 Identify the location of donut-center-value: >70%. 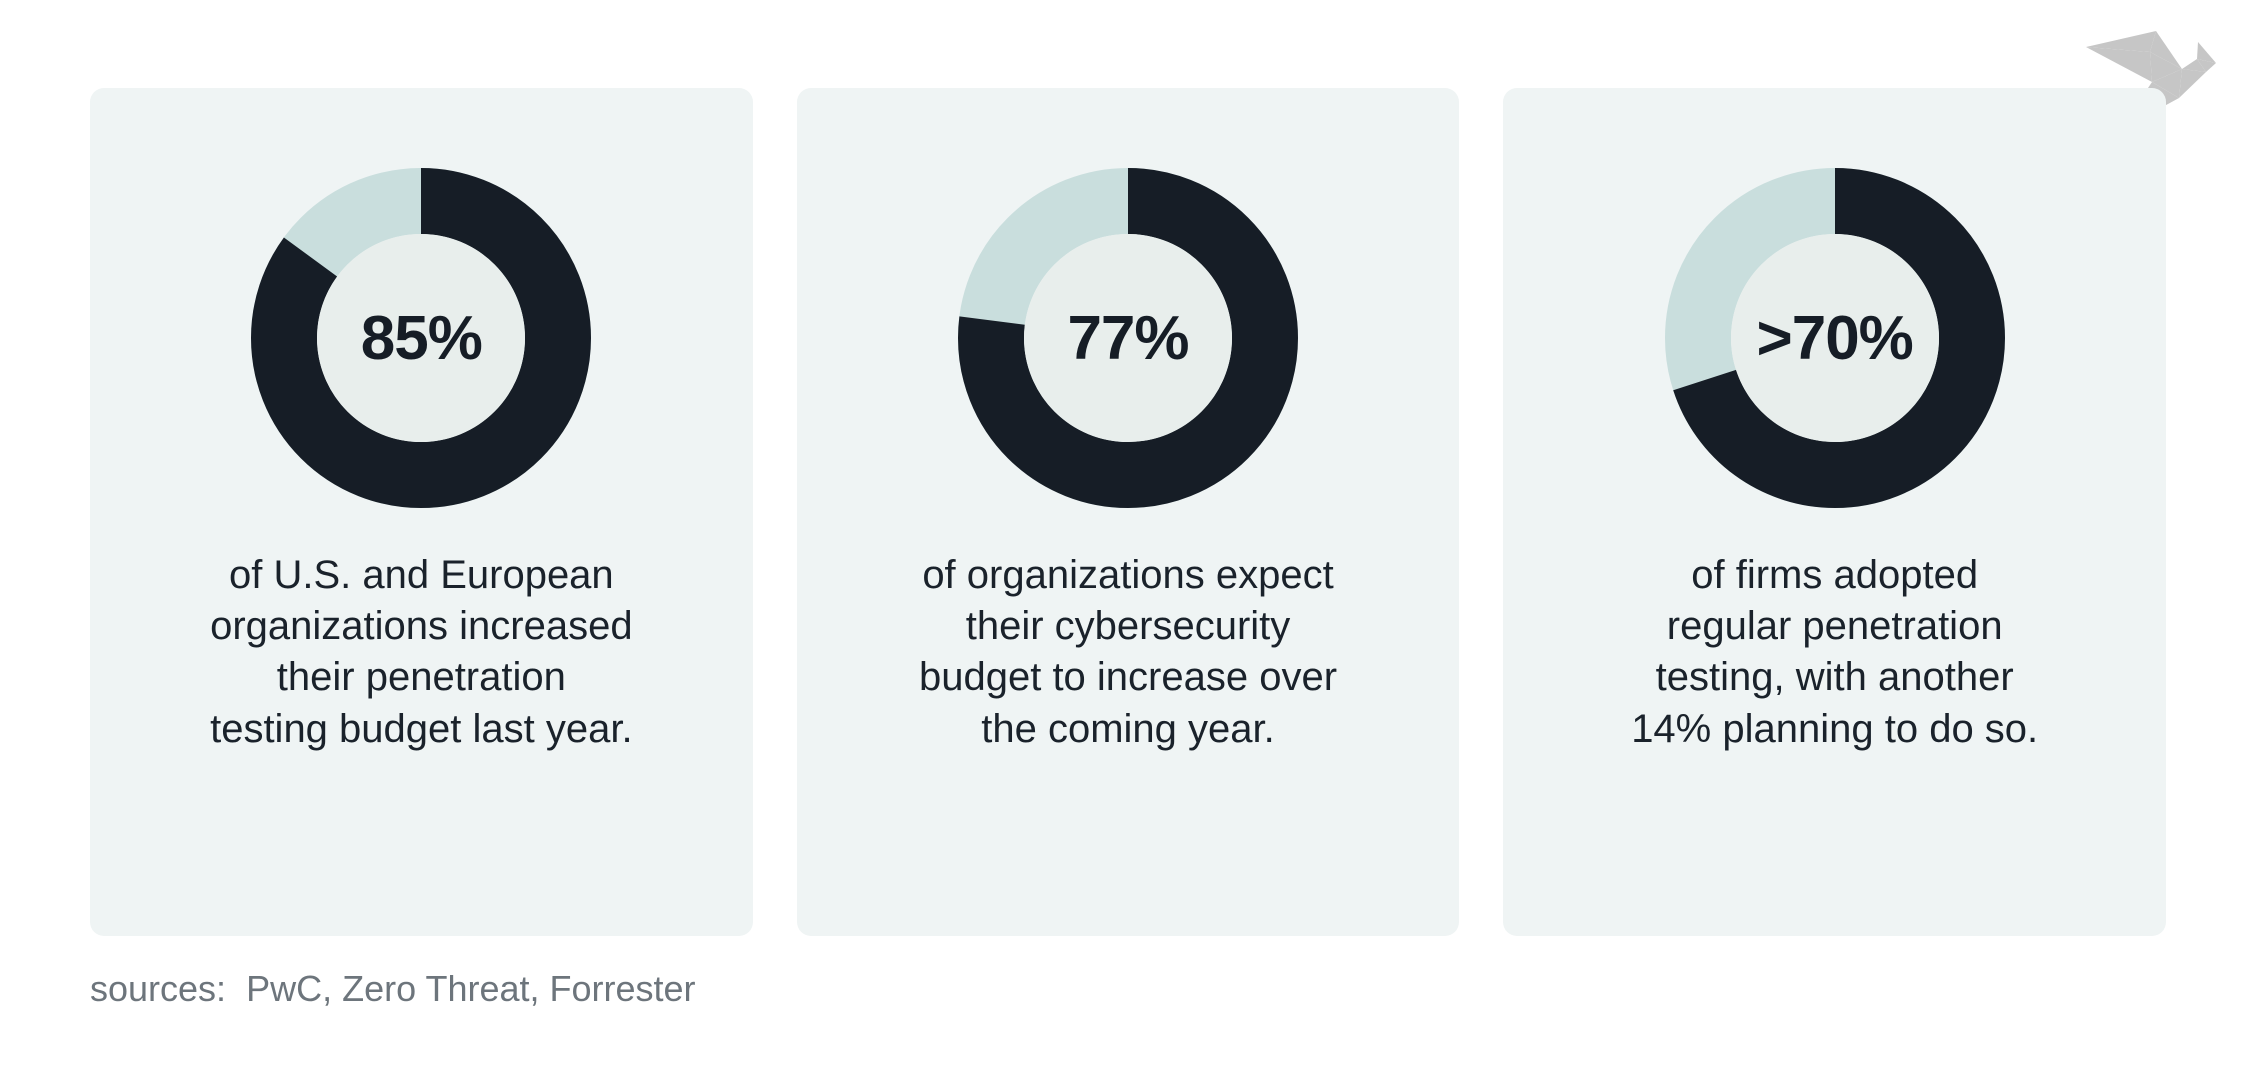
(1835, 338).